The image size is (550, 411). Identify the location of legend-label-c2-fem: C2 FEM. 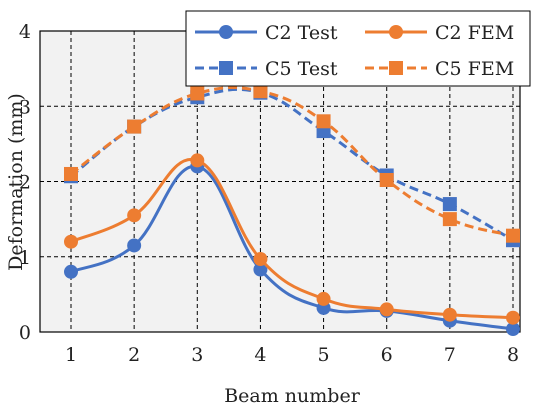
(474, 33).